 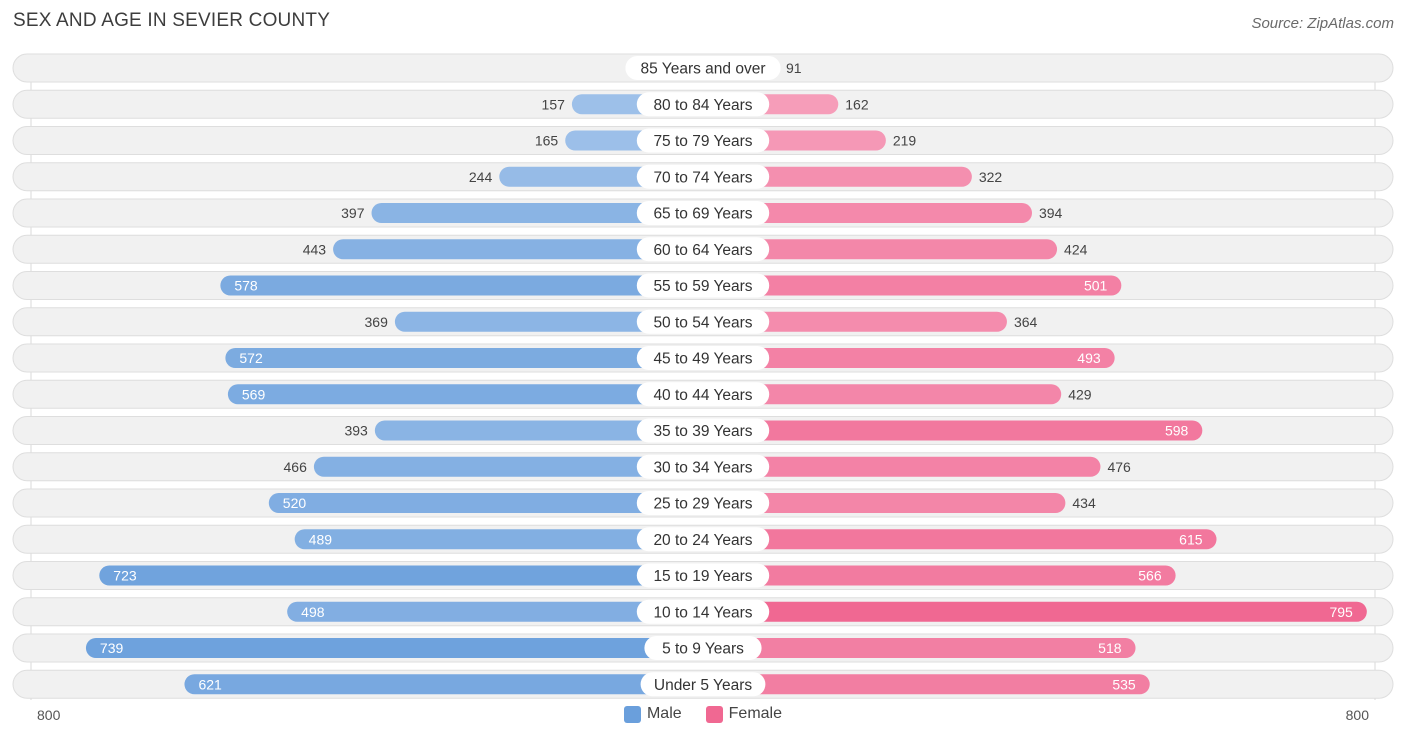 I want to click on category-label: 5 to 9 Years, so click(x=703, y=649).